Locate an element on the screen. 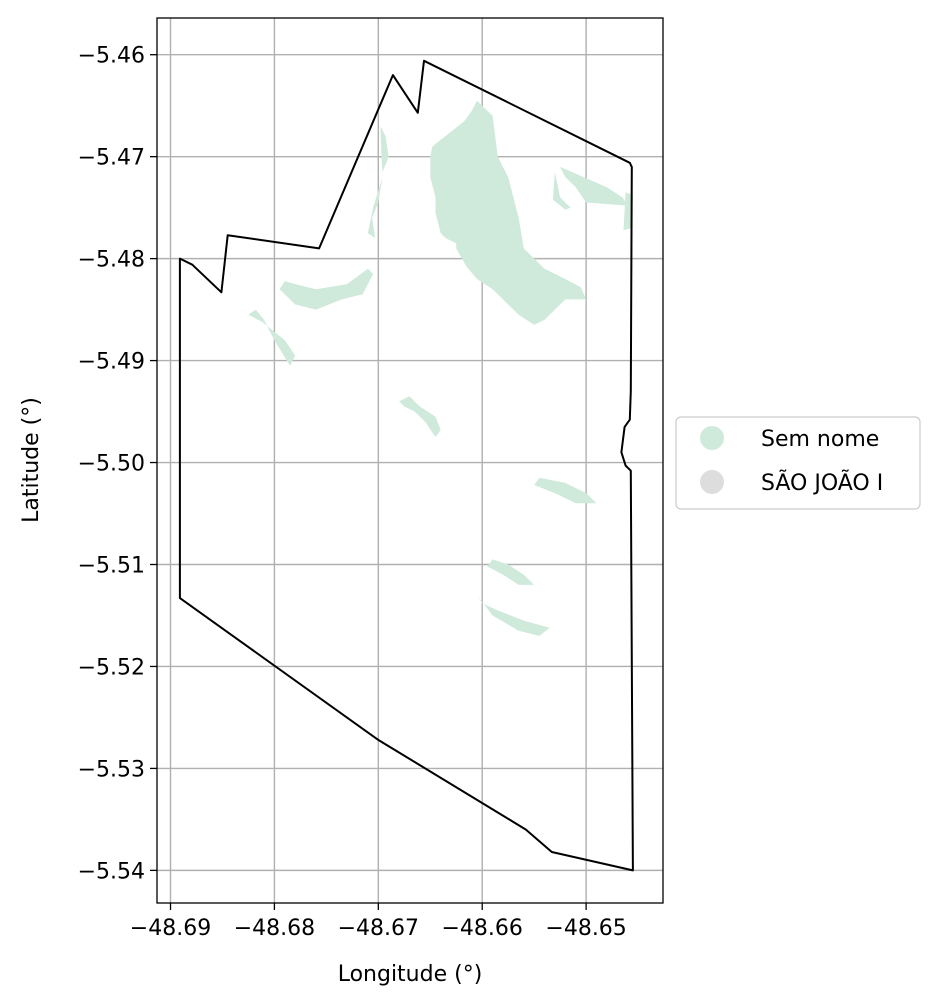 The image size is (939, 1006). x-tick-label: −48.65 is located at coordinates (585, 928).